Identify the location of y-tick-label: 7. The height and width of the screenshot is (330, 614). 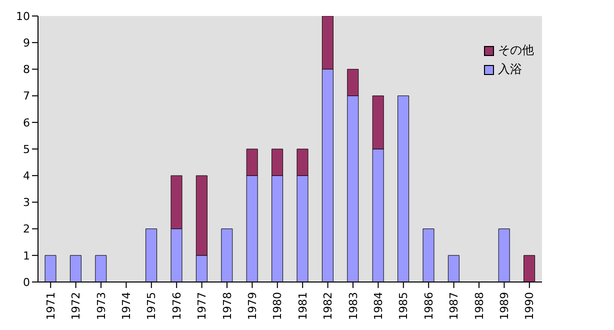
(26, 96).